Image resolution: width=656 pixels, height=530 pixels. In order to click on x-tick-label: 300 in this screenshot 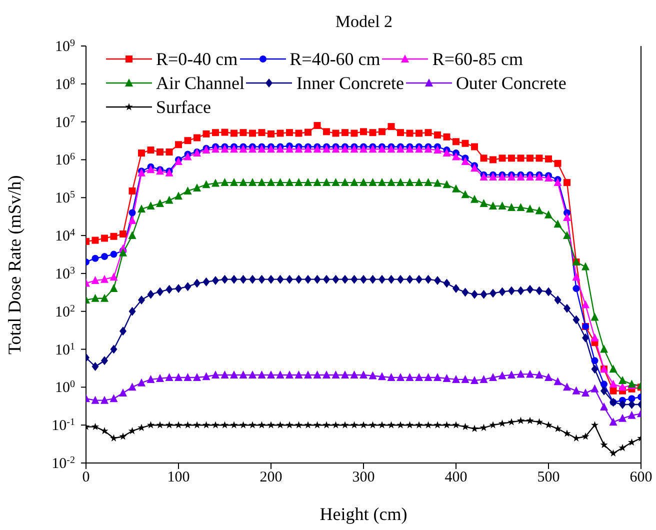, I will do `click(363, 478)`.